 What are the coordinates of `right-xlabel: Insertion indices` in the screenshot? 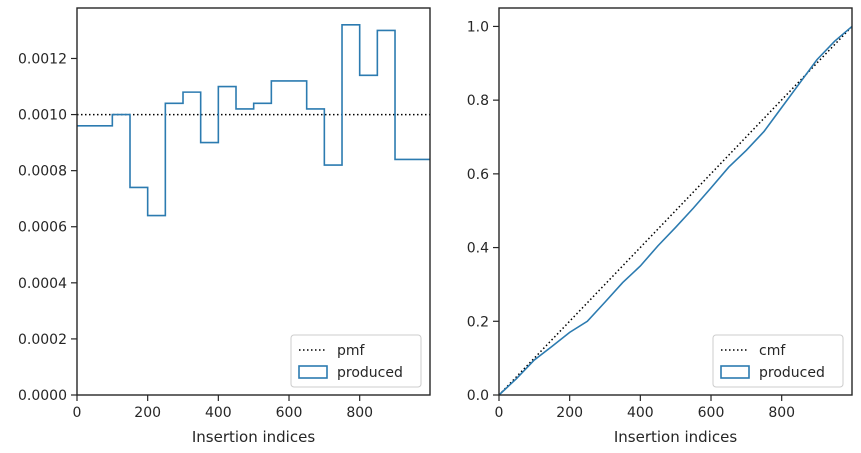 It's located at (675, 437).